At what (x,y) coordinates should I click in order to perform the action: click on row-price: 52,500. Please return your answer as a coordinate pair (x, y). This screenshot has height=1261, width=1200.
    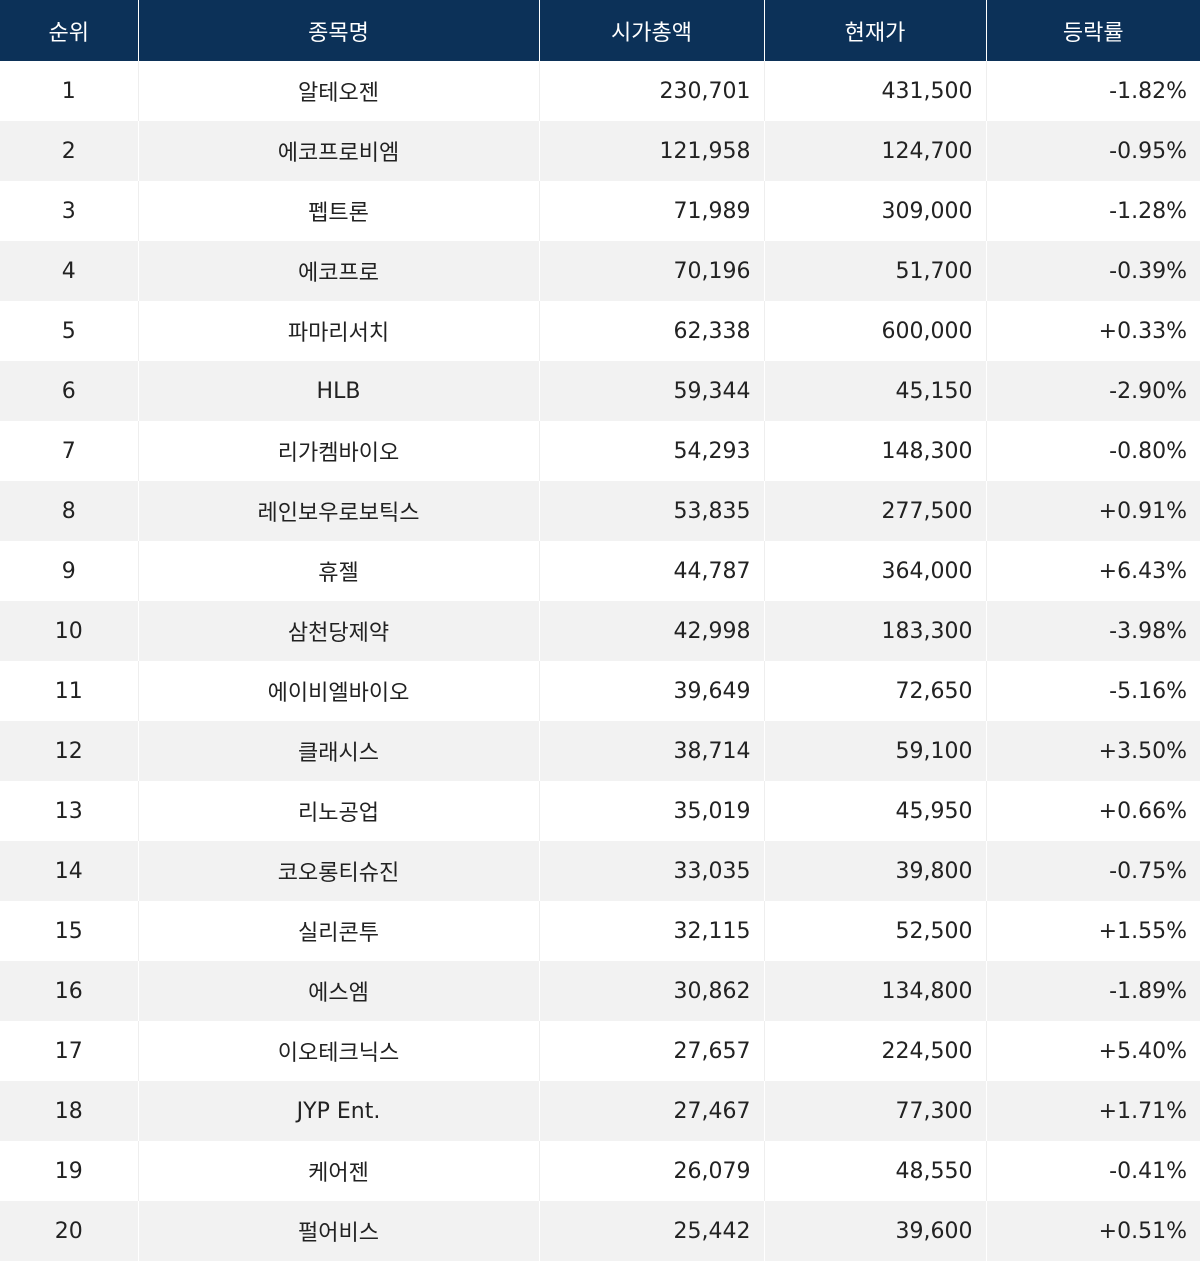
    Looking at the image, I should click on (875, 931).